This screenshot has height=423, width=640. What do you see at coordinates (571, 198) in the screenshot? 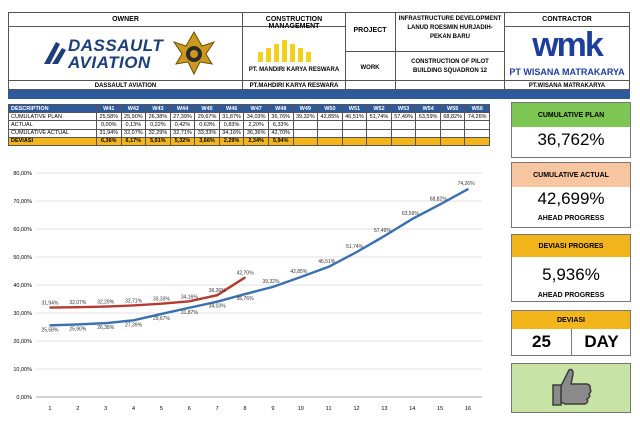
I see `actual-card-value: 42,699%` at bounding box center [571, 198].